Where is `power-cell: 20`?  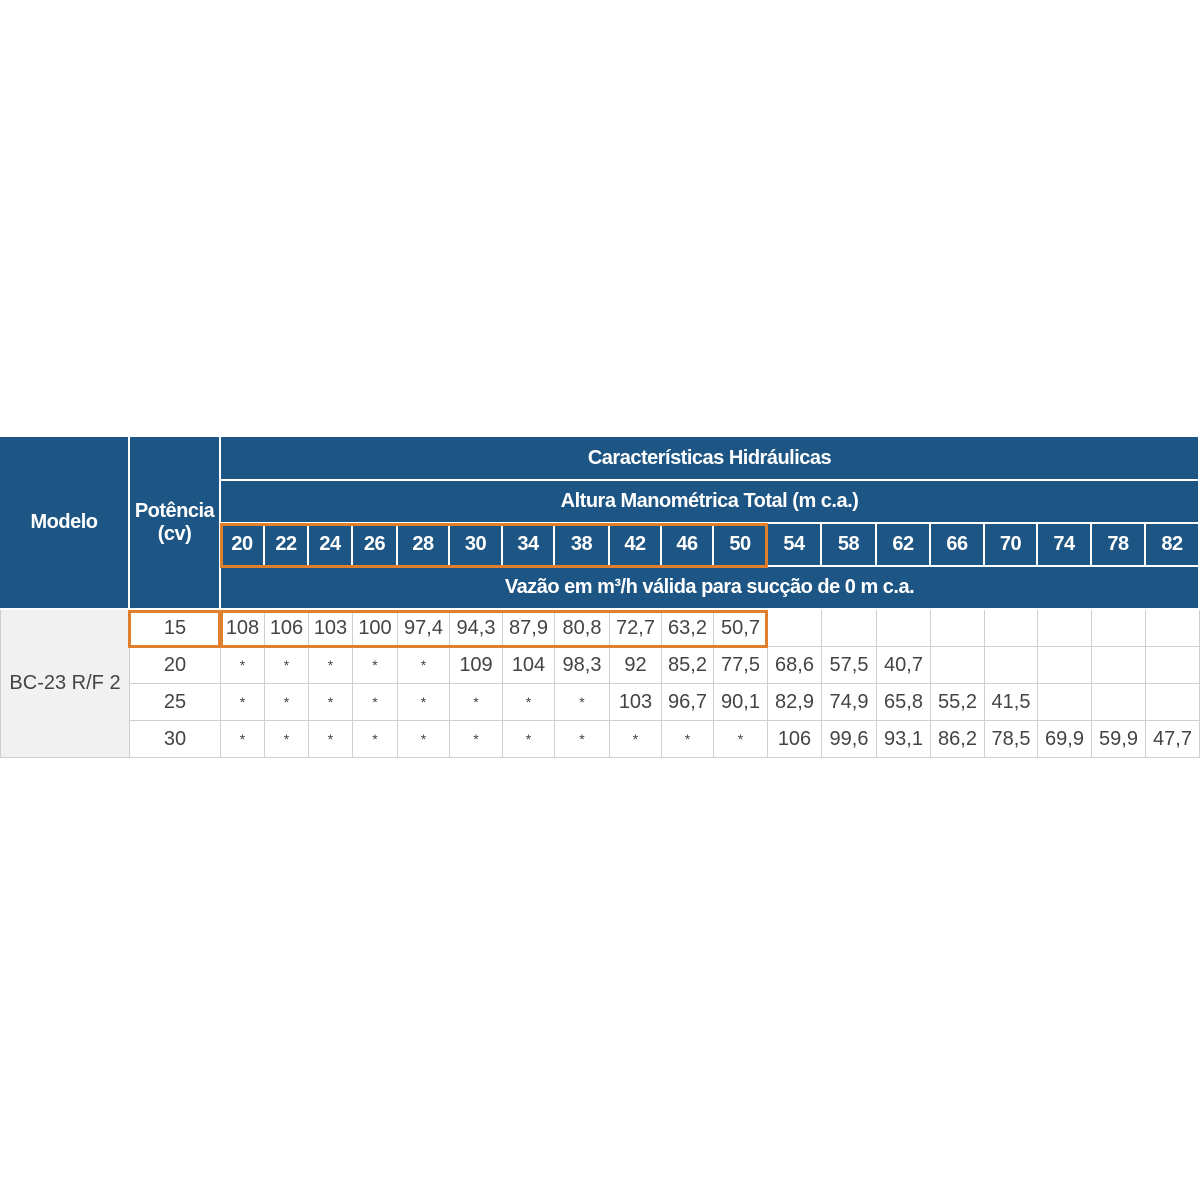 power-cell: 20 is located at coordinates (175, 665).